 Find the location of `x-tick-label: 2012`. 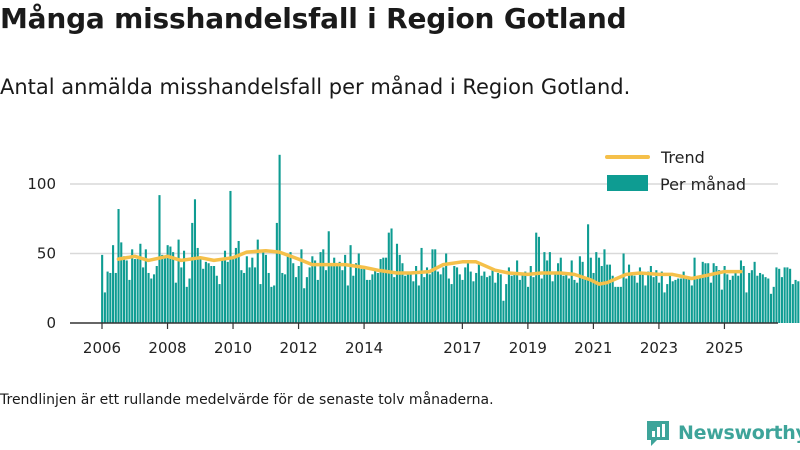

x-tick-label: 2012 is located at coordinates (298, 348).